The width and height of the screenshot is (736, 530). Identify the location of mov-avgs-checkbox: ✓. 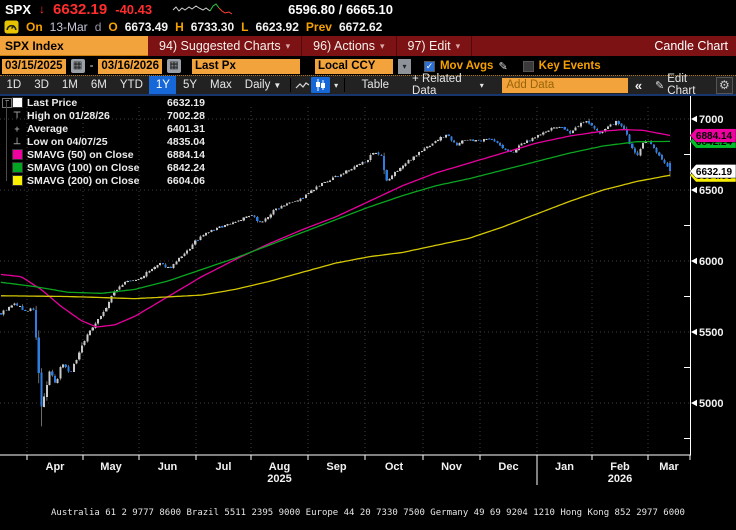
(429, 66).